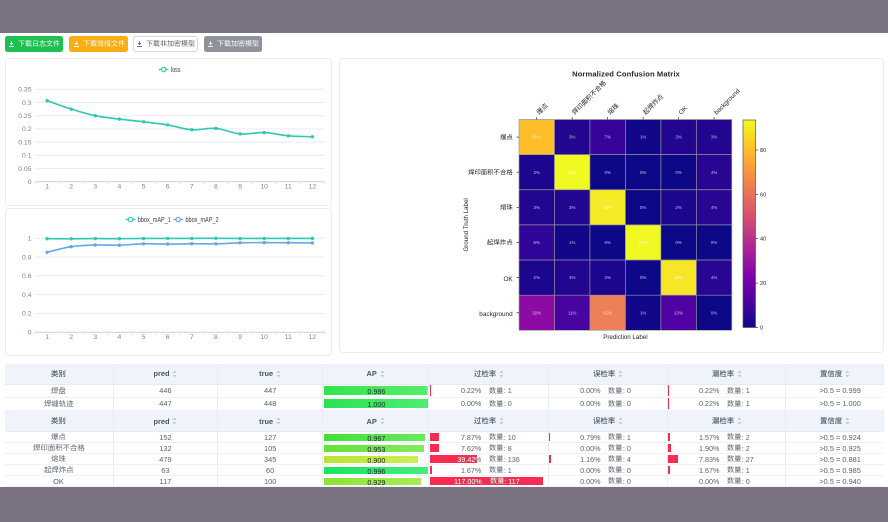  Describe the element at coordinates (536, 312) in the screenshot. I see `svg-text: 32%` at that location.